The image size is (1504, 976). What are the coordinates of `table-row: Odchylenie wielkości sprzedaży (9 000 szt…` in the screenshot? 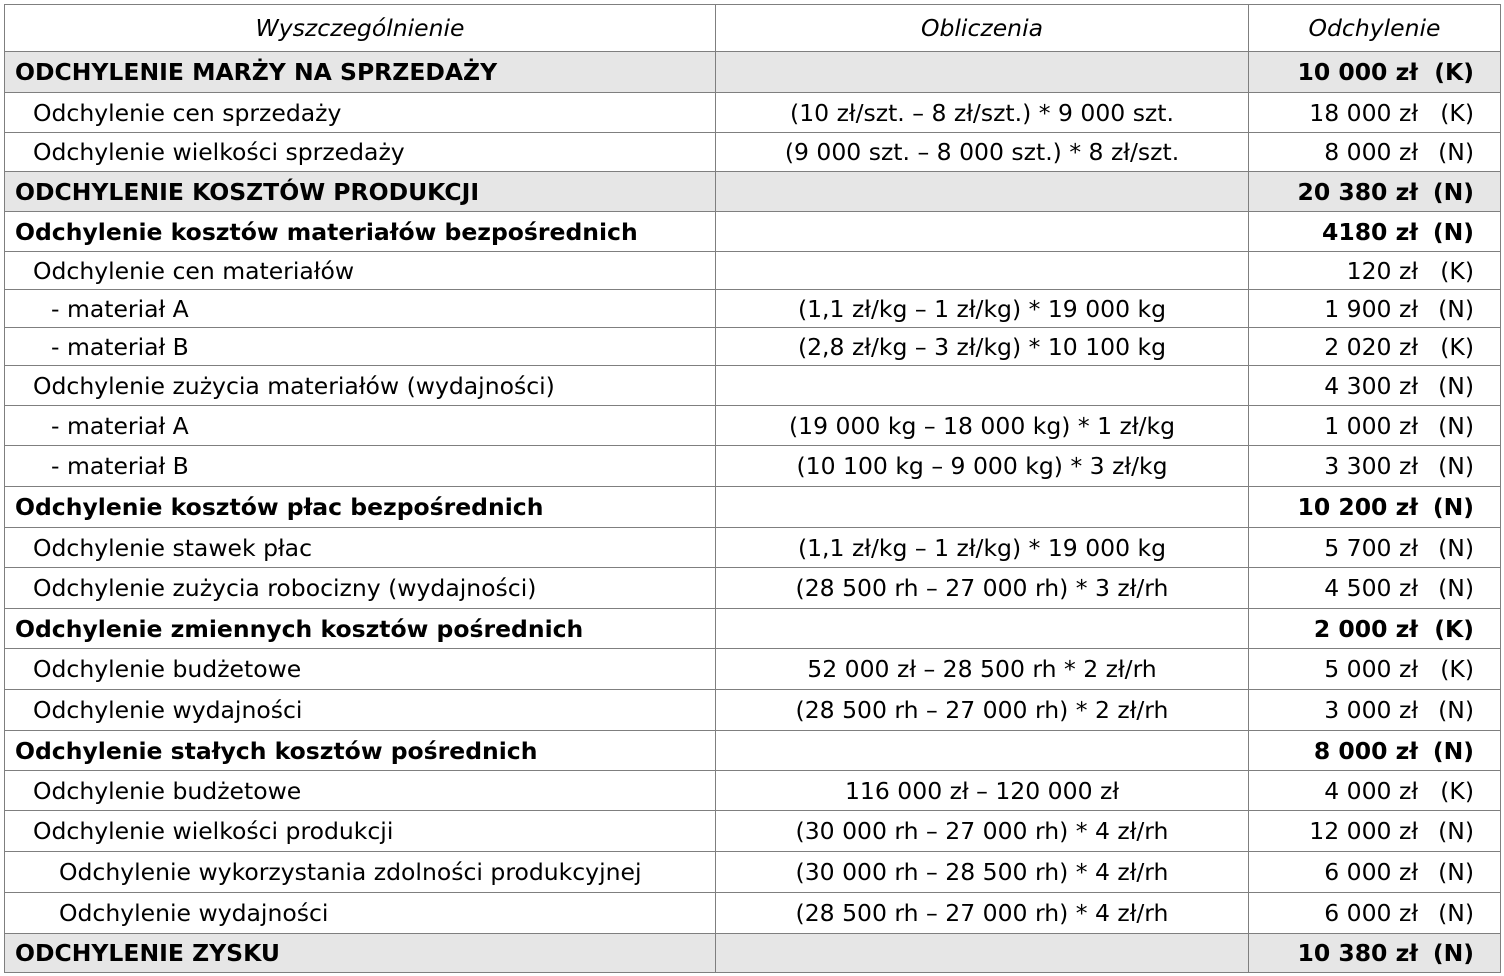 It's located at (752, 152).